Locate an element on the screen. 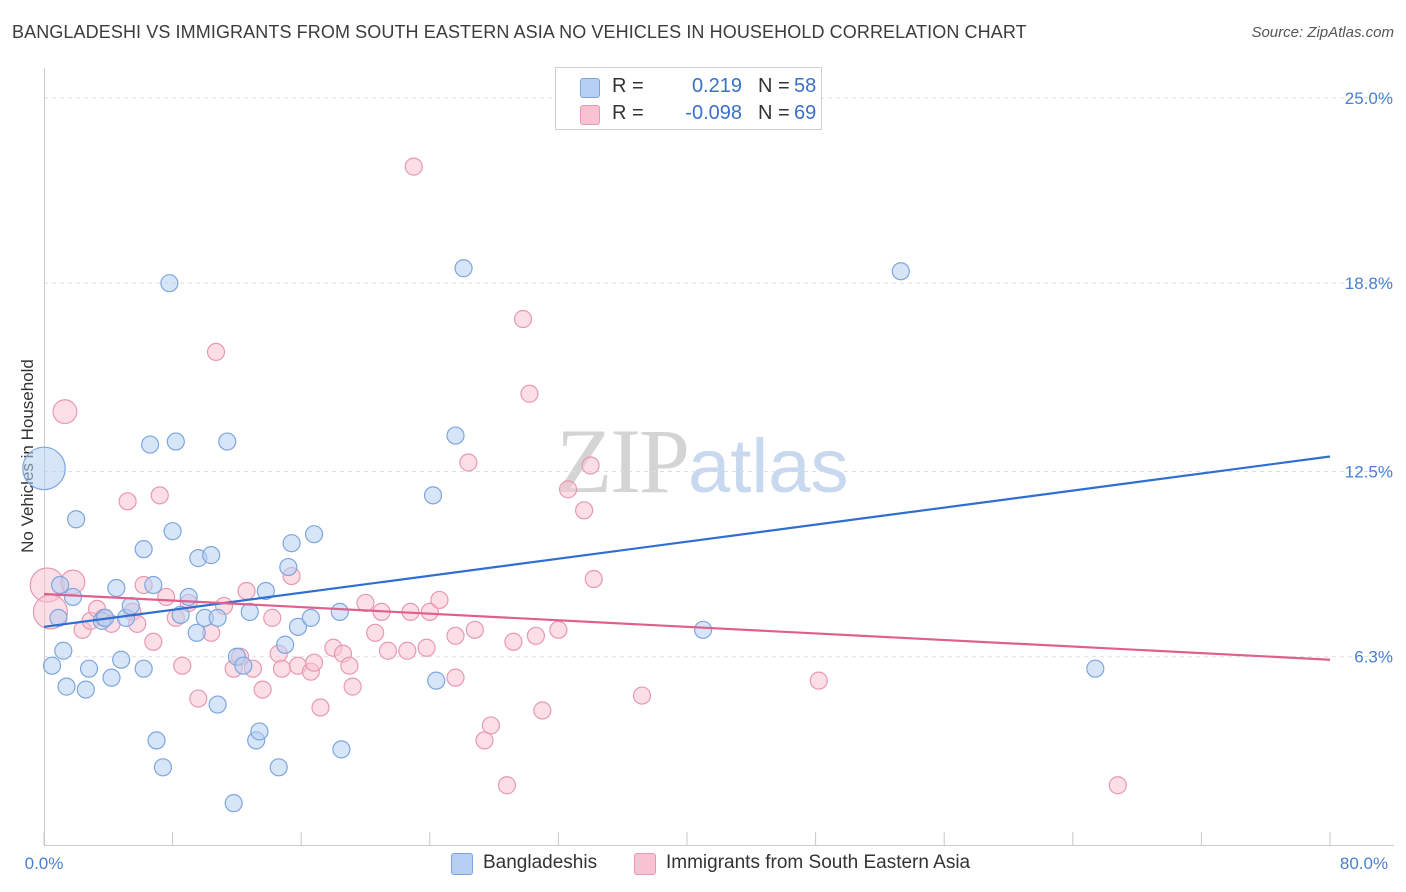  legend-r-value: -0.098 is located at coordinates (713, 113).